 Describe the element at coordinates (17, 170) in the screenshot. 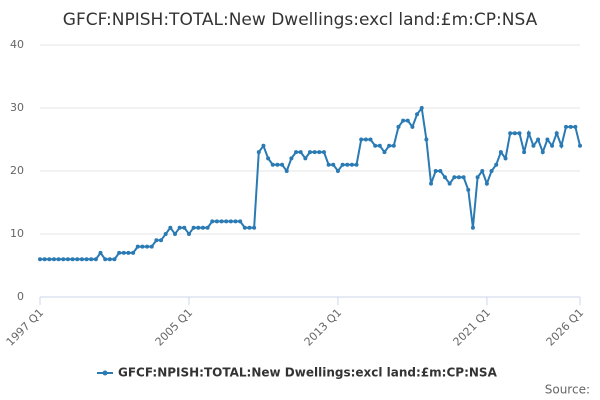

I see `y-tick-label: 20` at that location.